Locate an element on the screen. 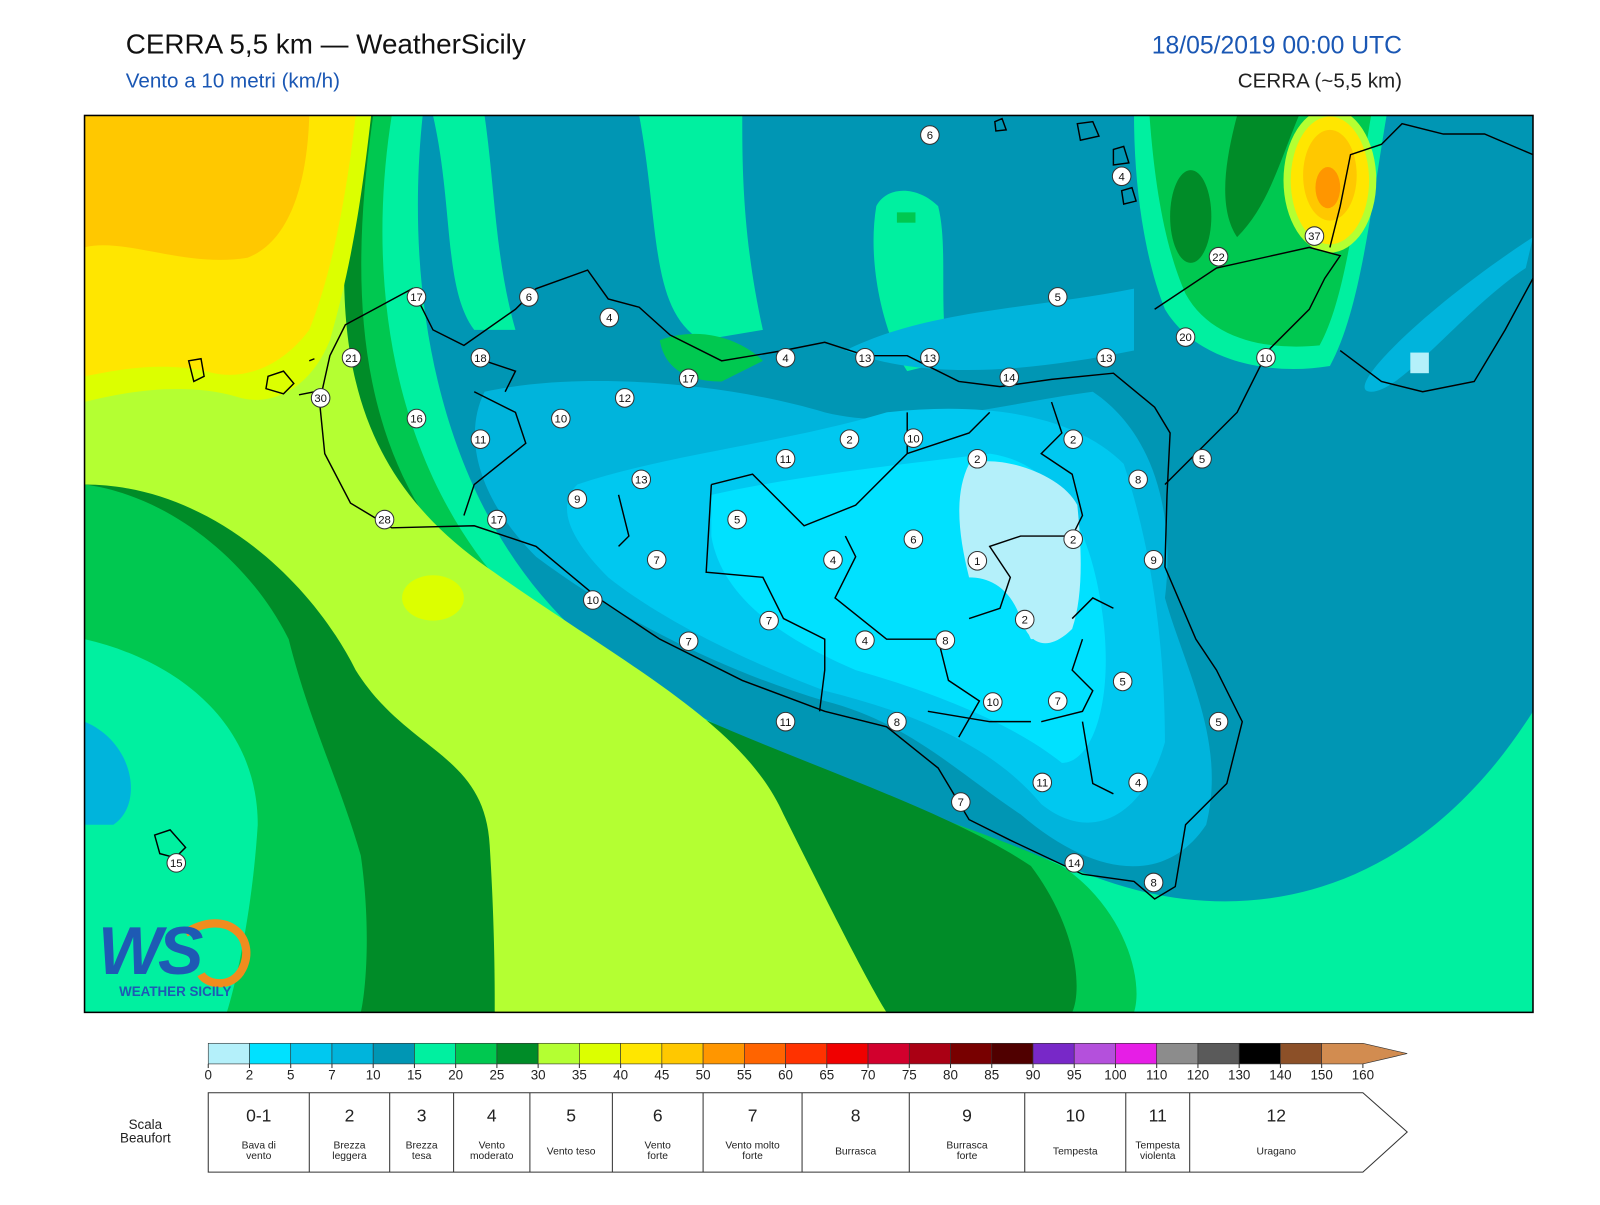 The width and height of the screenshot is (1600, 1205). station-value: 18 is located at coordinates (480, 359).